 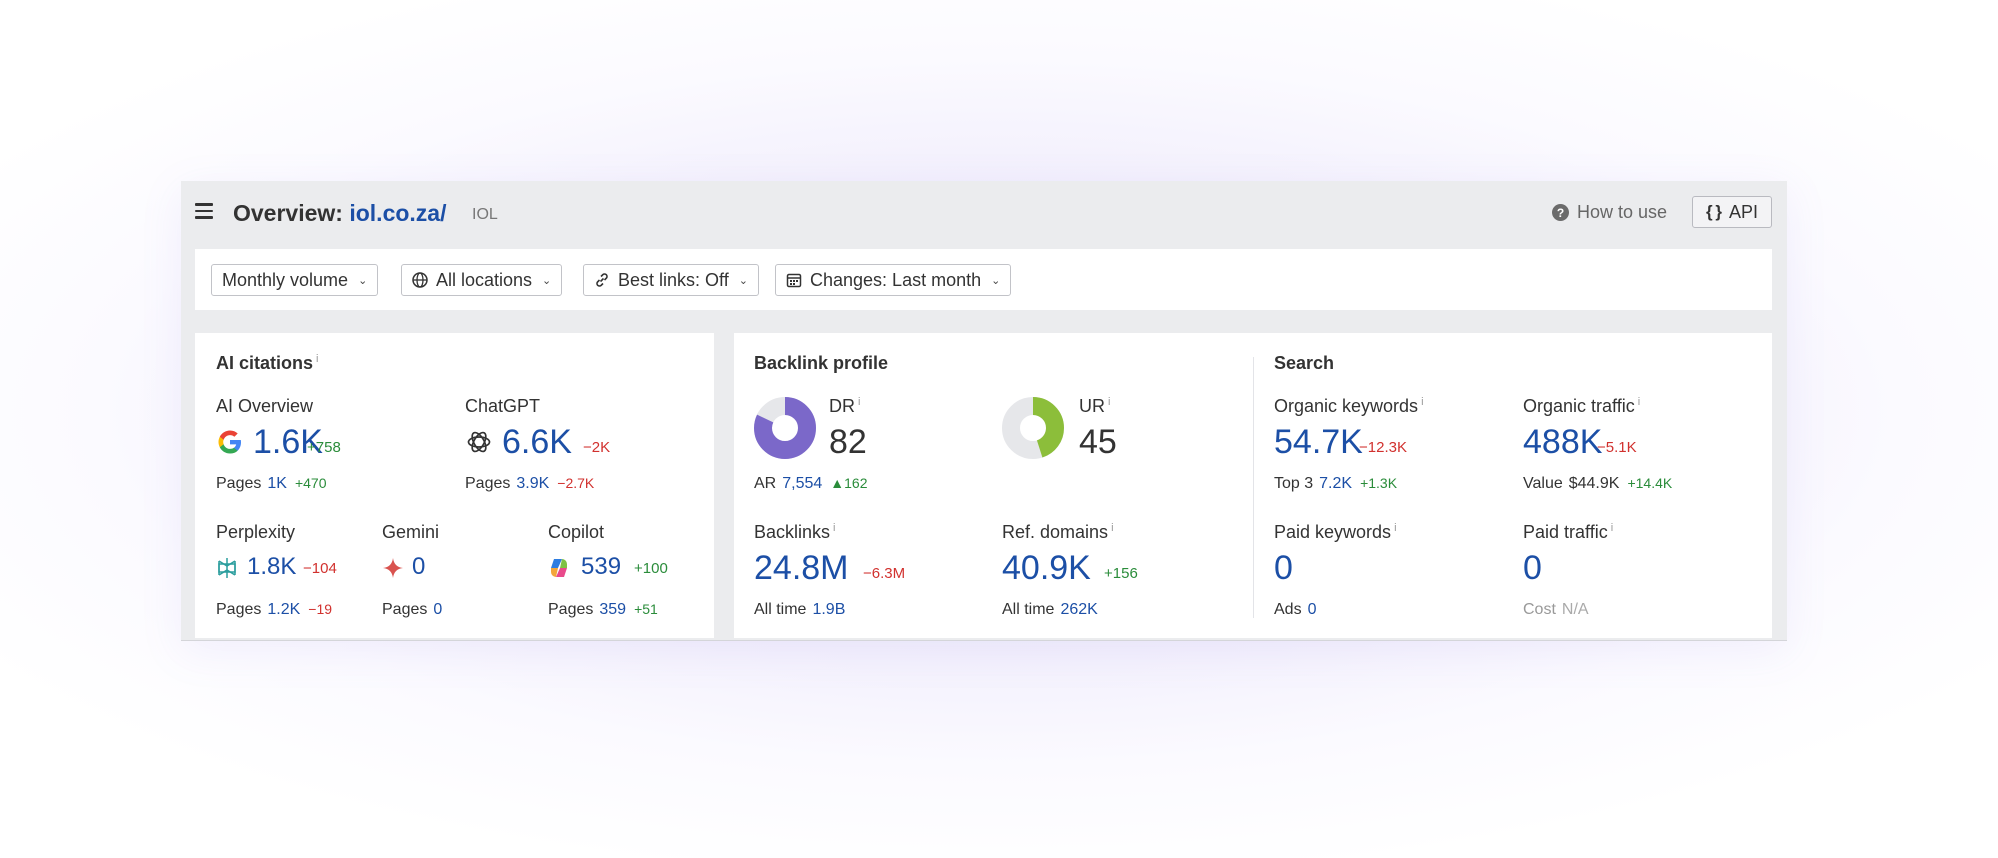 I want to click on gemini-value: 0, so click(x=419, y=566).